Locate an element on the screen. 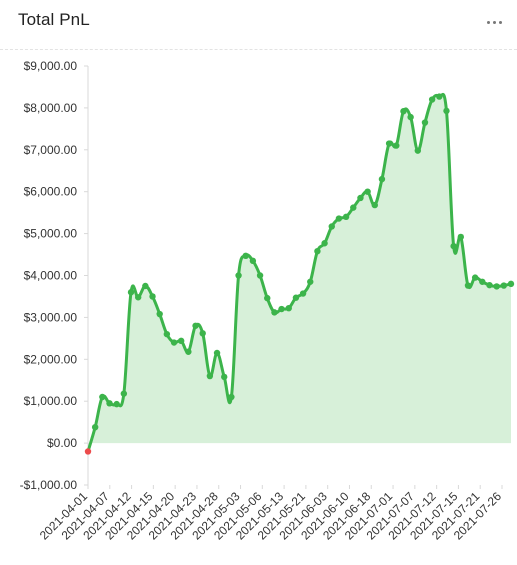  more-horizontal-icon is located at coordinates (488, 22).